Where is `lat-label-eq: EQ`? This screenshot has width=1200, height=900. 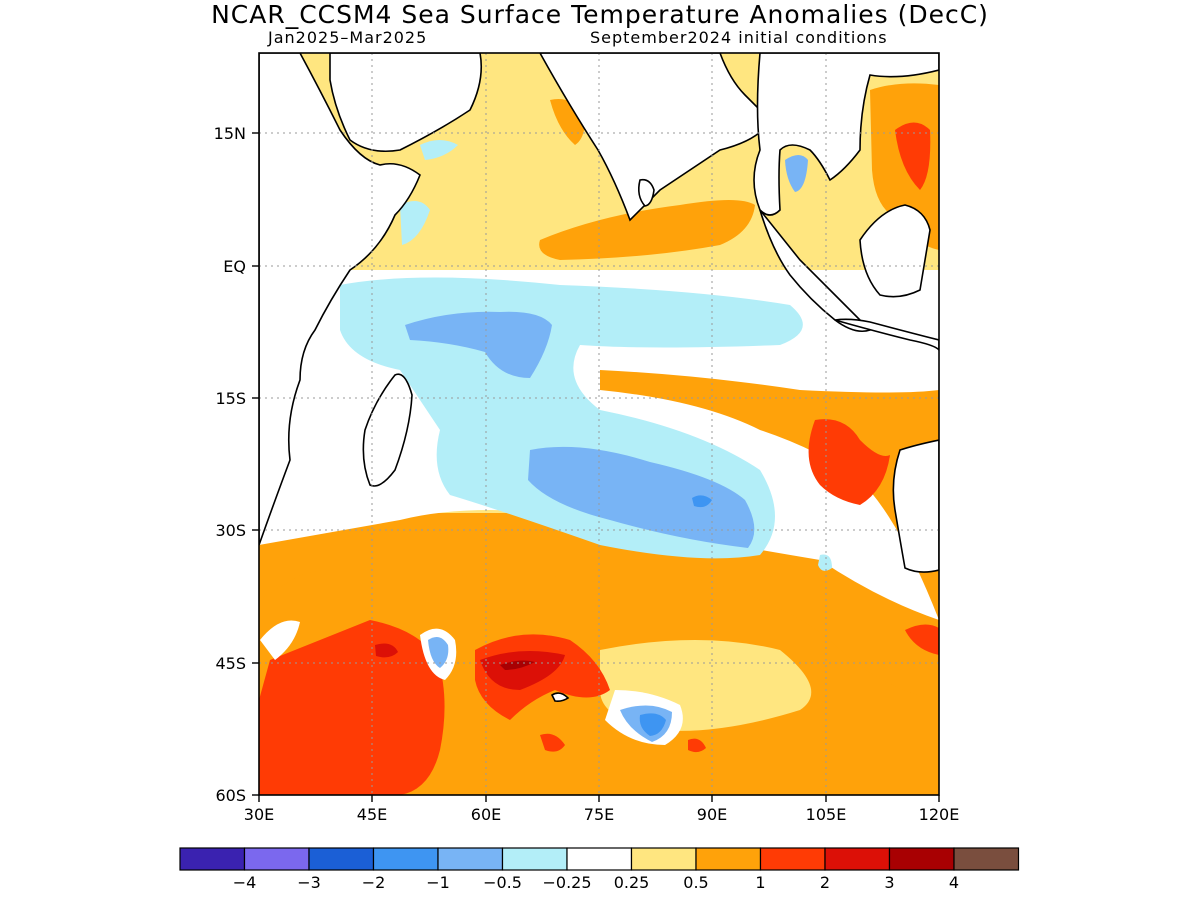
lat-label-eq: EQ is located at coordinates (234, 266).